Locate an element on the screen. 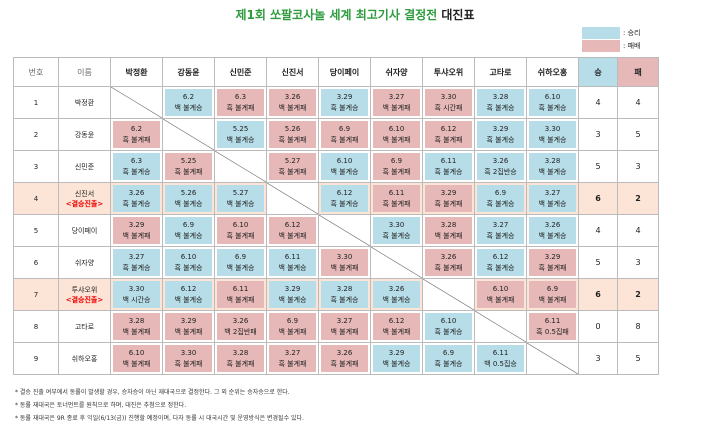 The height and width of the screenshot is (427, 710). match-outcome: 흑 불계패 is located at coordinates (448, 139).